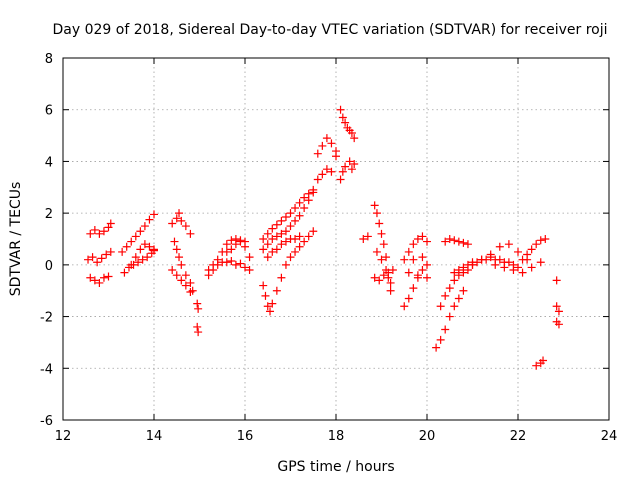 Image resolution: width=640 pixels, height=485 pixels. I want to click on y-tick-label: 6, so click(49, 111).